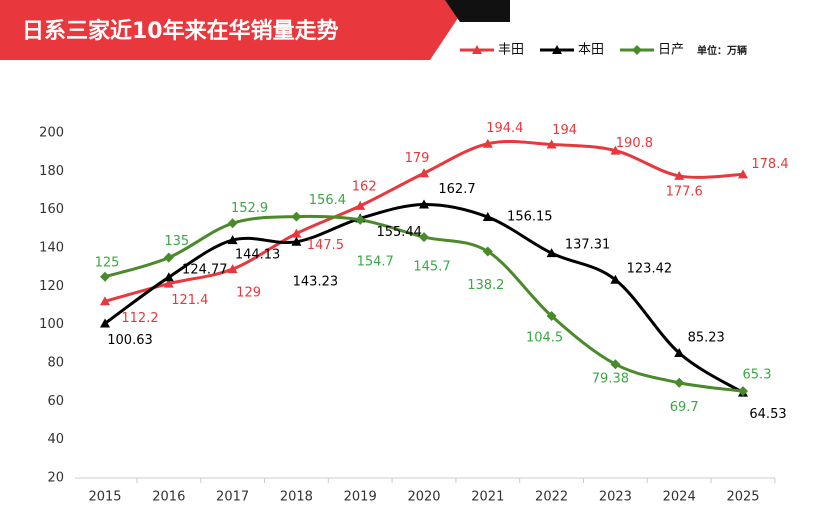  I want to click on y-tick-label: 160, so click(51, 209).